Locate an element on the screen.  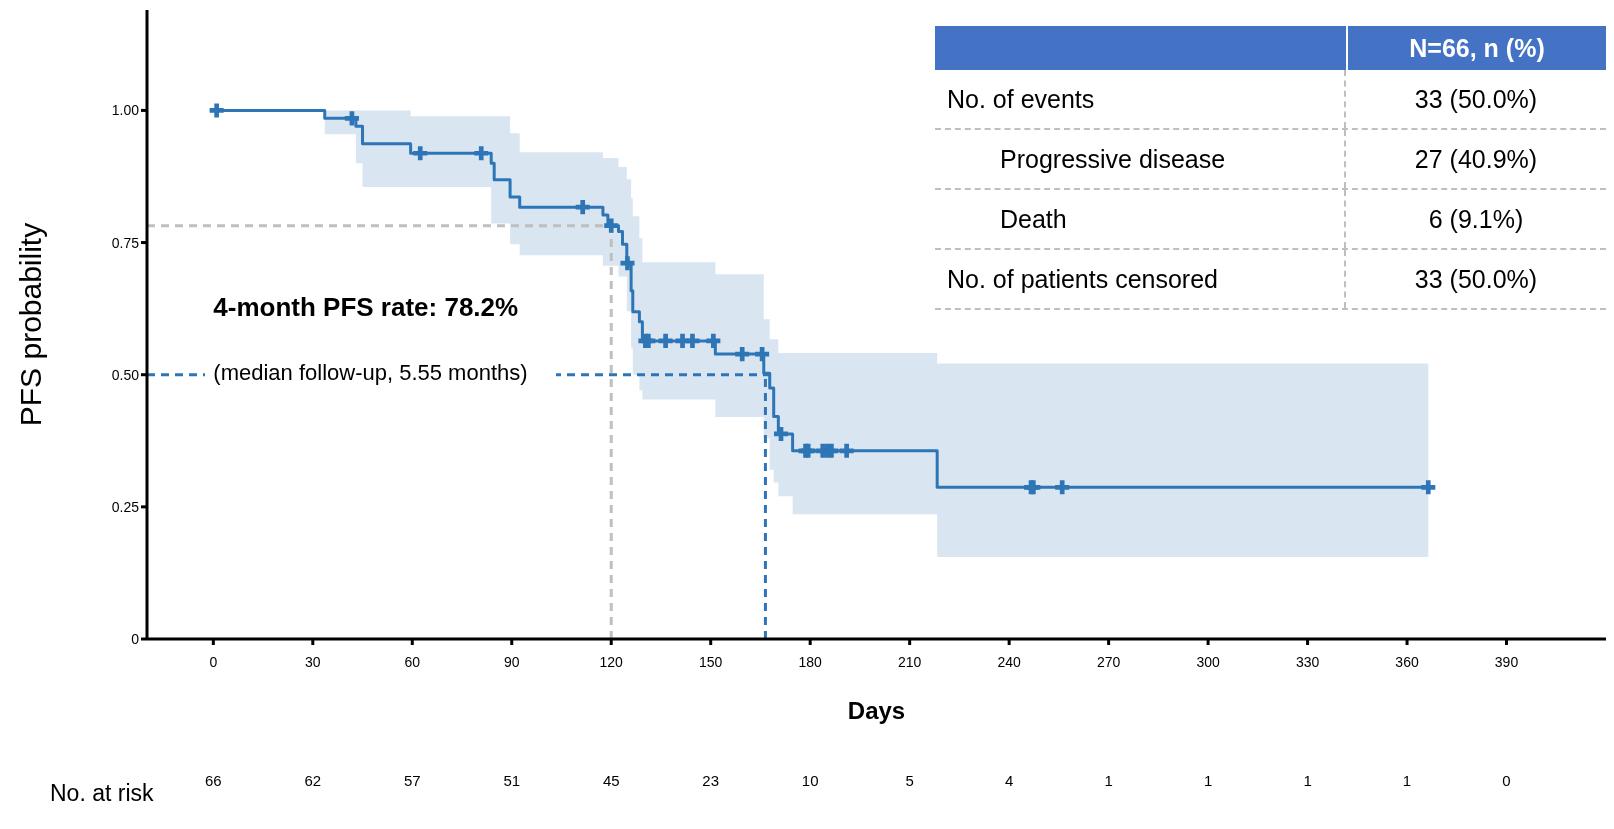
x-tick-label: 270 is located at coordinates (1108, 661).